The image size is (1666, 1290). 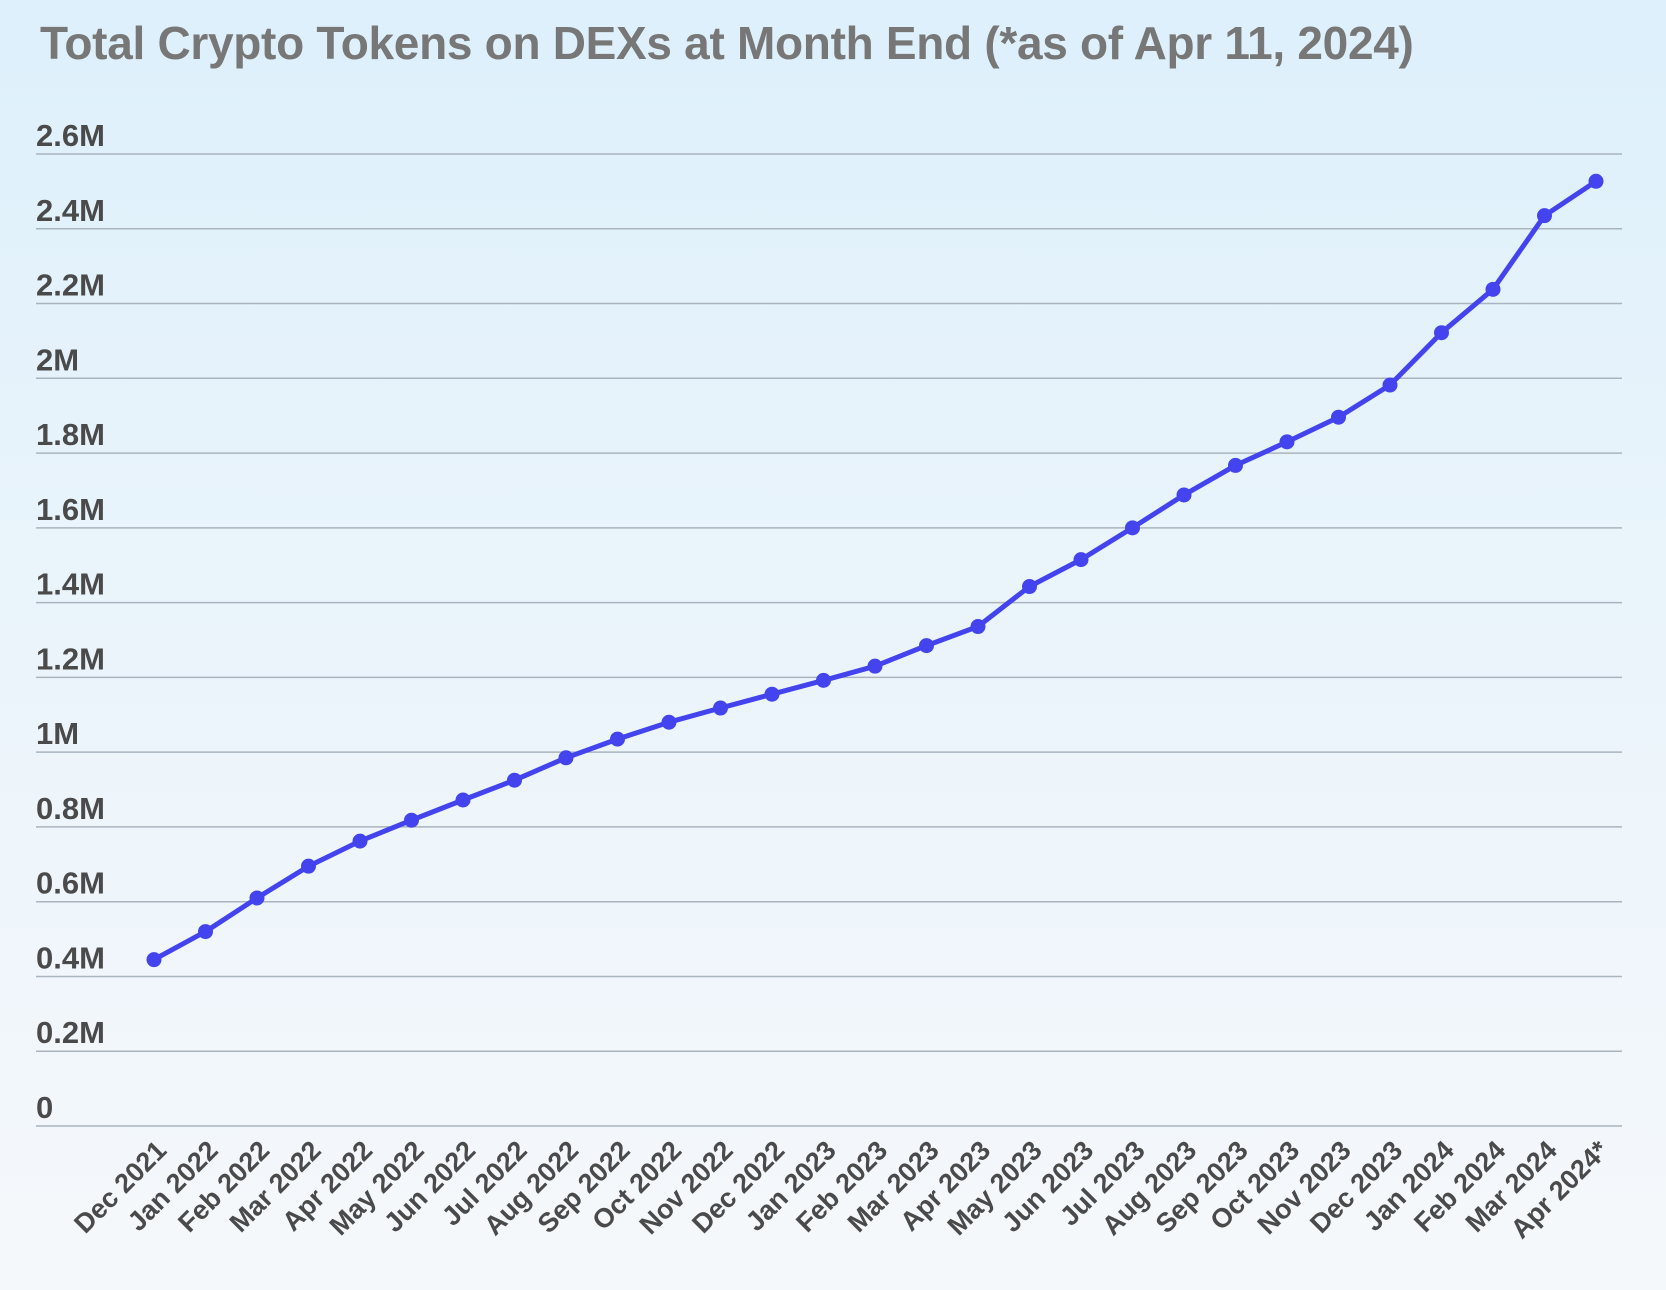 I want to click on y-tick-label: 0.2M, so click(x=70, y=1032).